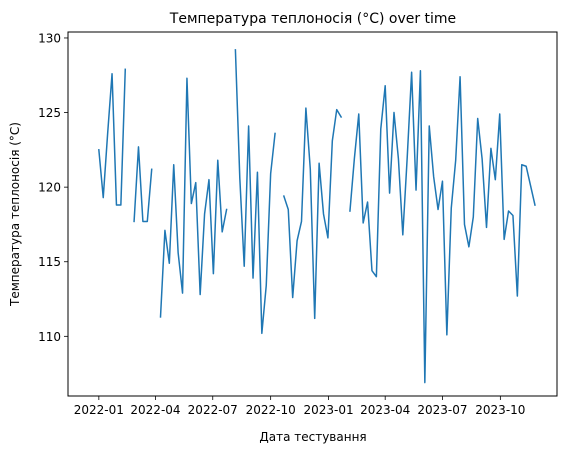  Describe the element at coordinates (49, 188) in the screenshot. I see `y-tick-label: 120` at that location.